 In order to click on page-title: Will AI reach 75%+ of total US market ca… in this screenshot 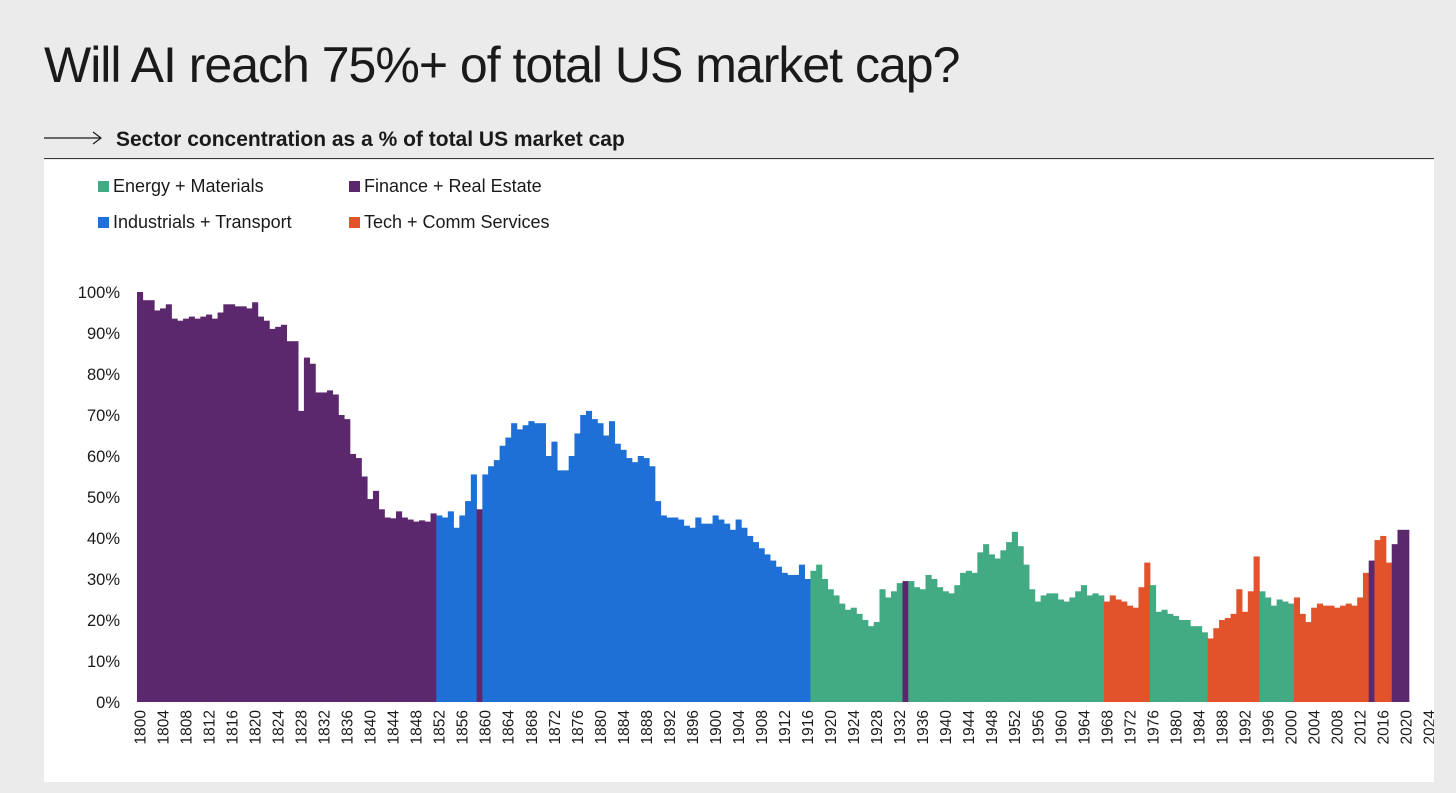, I will do `click(502, 65)`.